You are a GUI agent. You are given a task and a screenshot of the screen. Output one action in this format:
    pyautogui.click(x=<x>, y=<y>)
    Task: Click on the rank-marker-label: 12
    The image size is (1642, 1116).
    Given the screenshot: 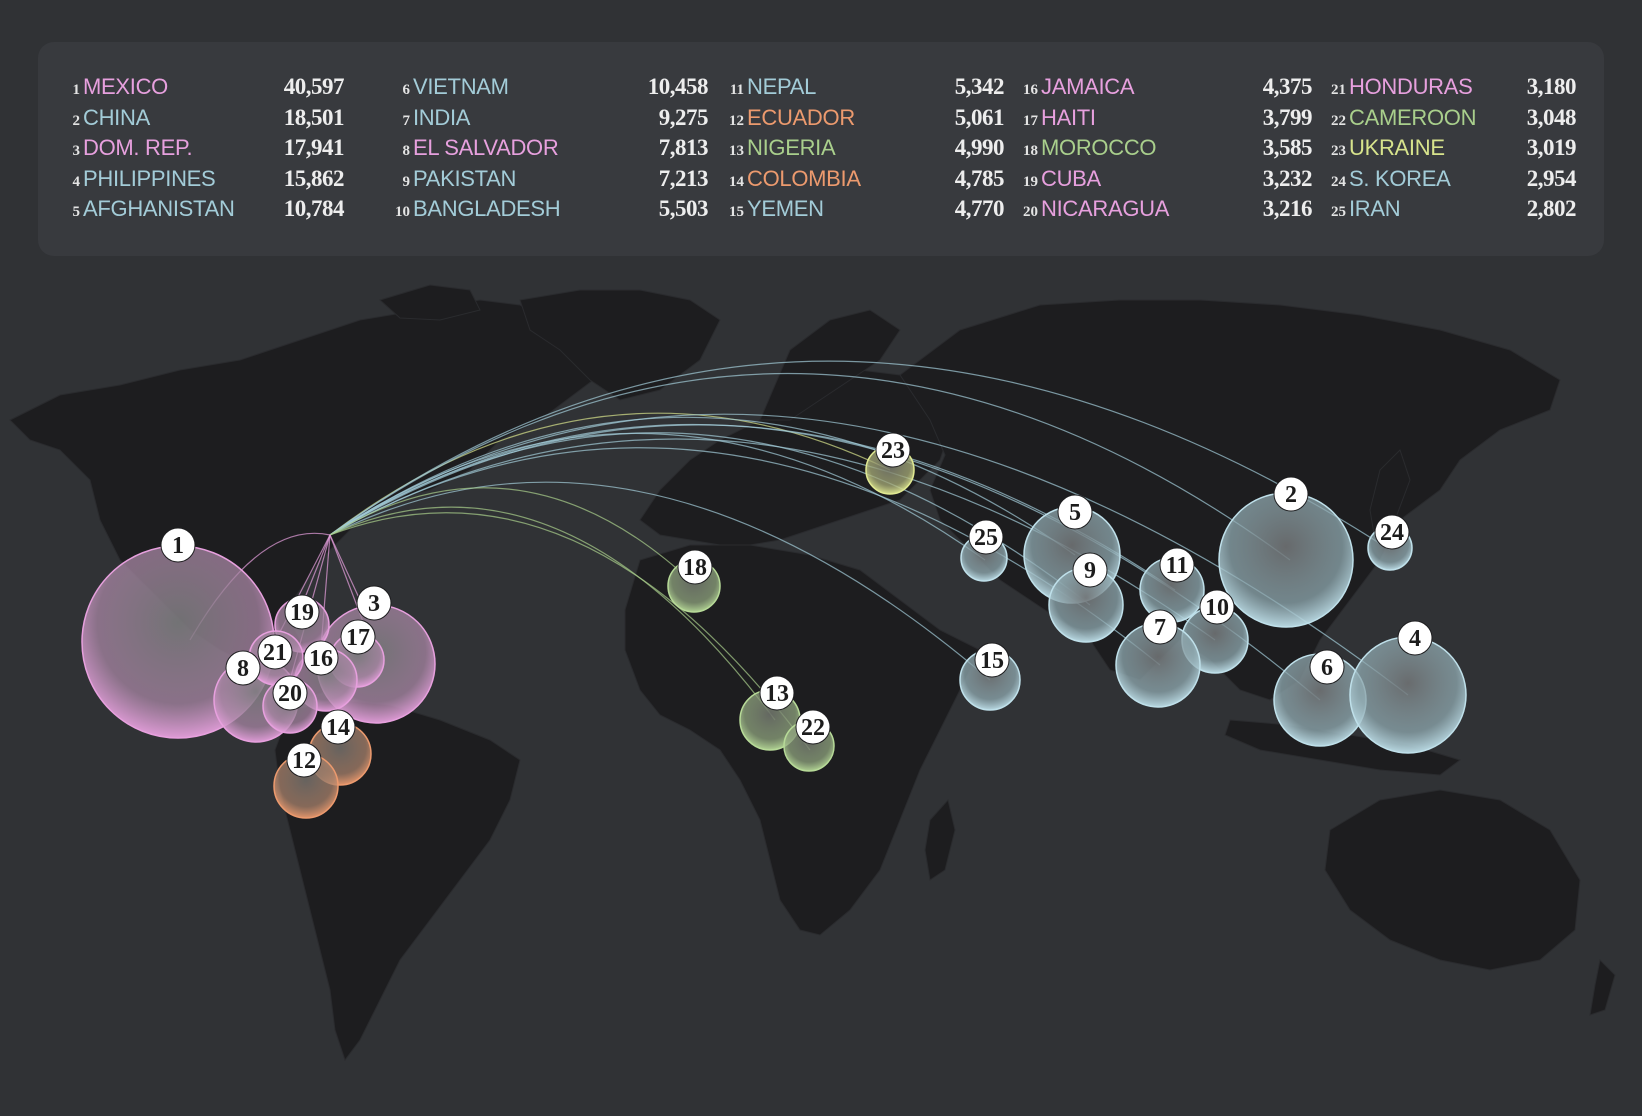 What is the action you would take?
    pyautogui.click(x=304, y=761)
    